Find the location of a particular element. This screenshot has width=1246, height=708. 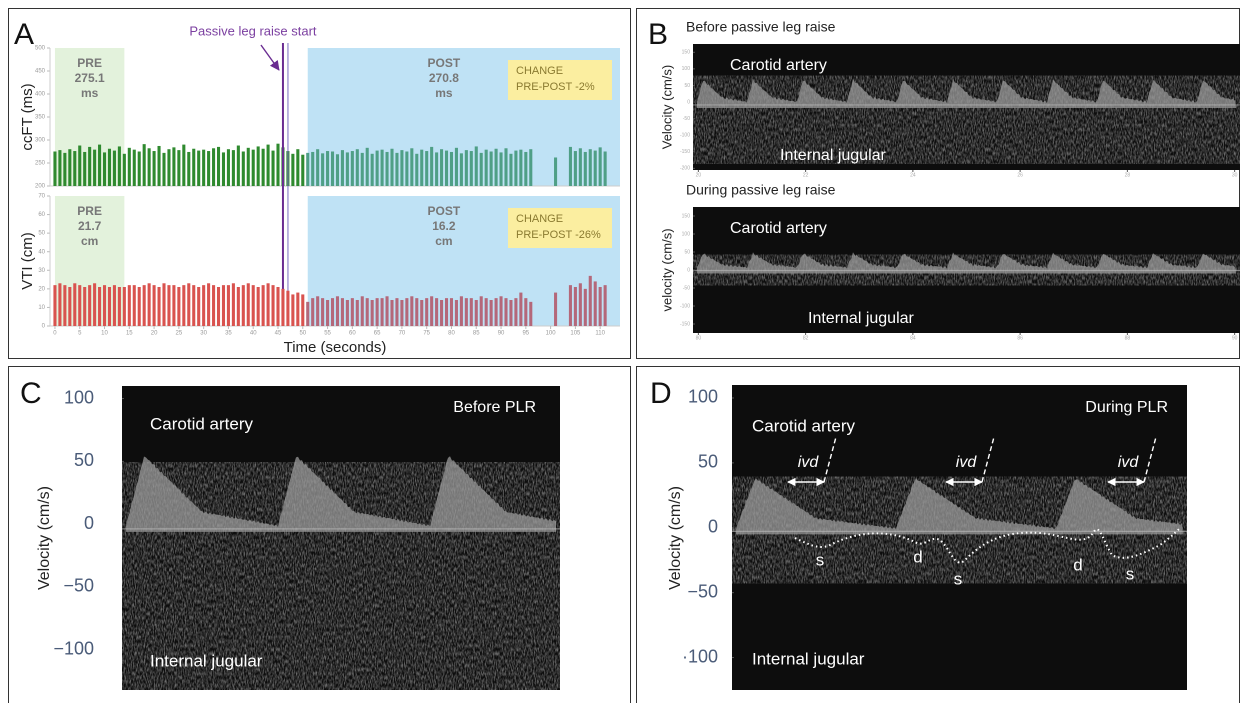

corner-label: During PLR is located at coordinates (1126, 407).